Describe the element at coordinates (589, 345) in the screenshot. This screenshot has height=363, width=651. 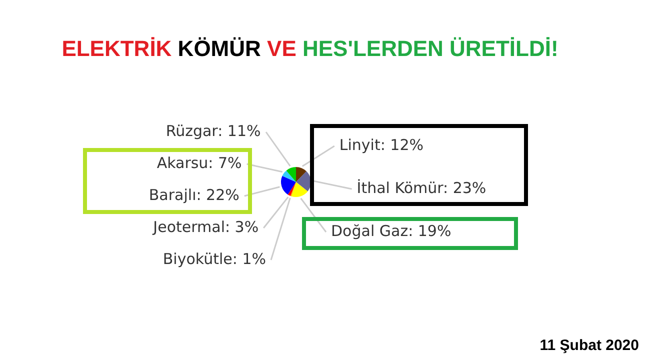
I see `text: 11 Şubat 2020` at that location.